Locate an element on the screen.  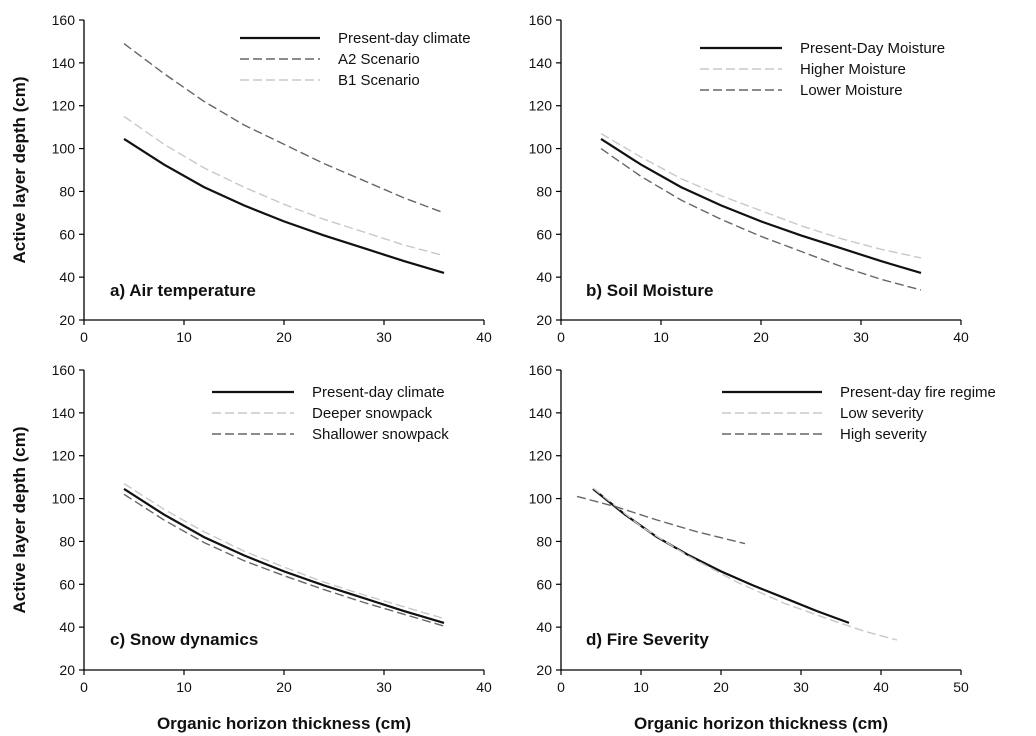
legend-label-2: Deeper snowpack is located at coordinates (372, 413).